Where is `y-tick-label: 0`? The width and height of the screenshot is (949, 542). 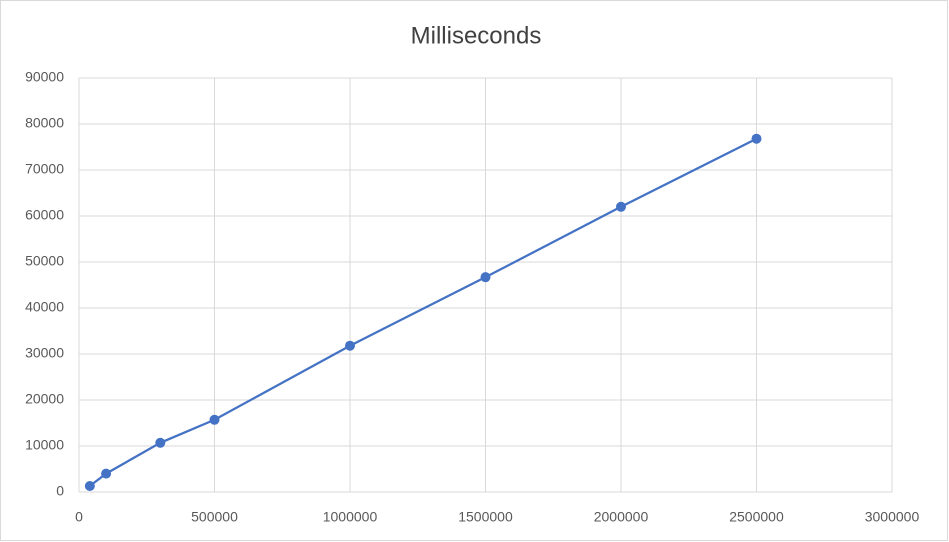
y-tick-label: 0 is located at coordinates (60, 491).